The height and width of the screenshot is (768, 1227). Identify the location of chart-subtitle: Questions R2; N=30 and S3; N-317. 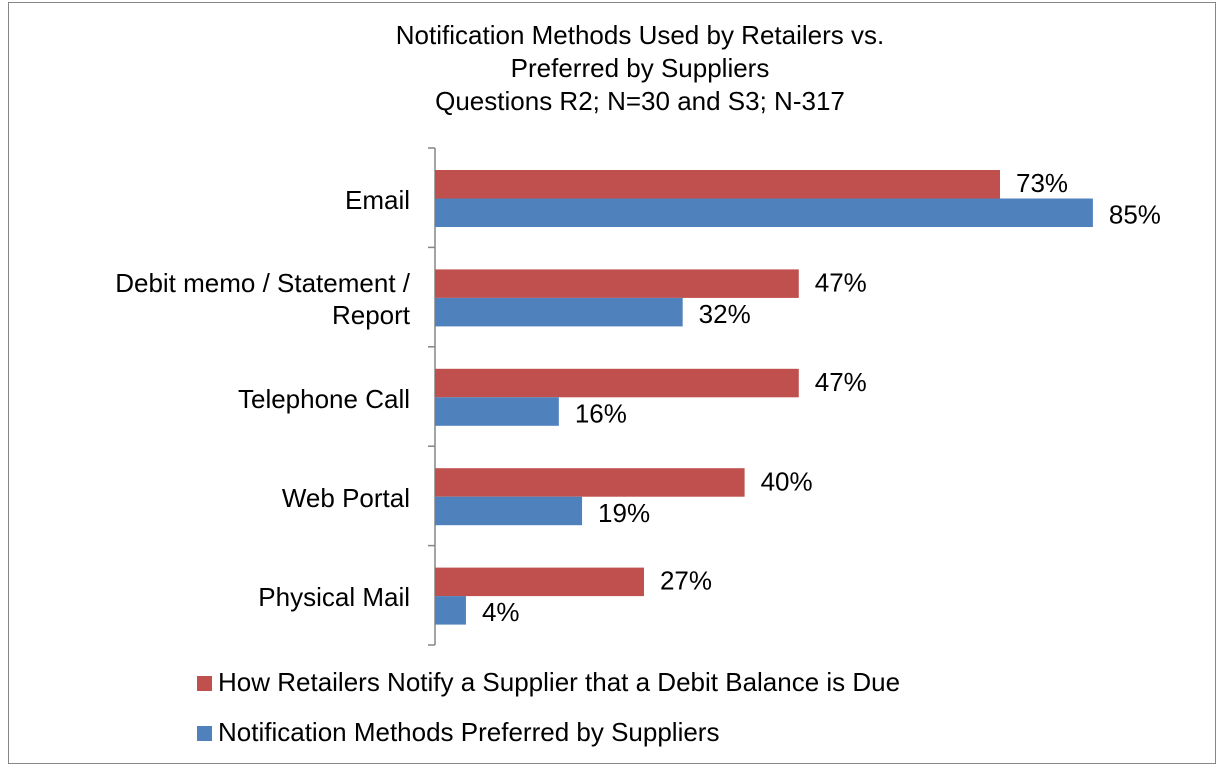
(640, 101).